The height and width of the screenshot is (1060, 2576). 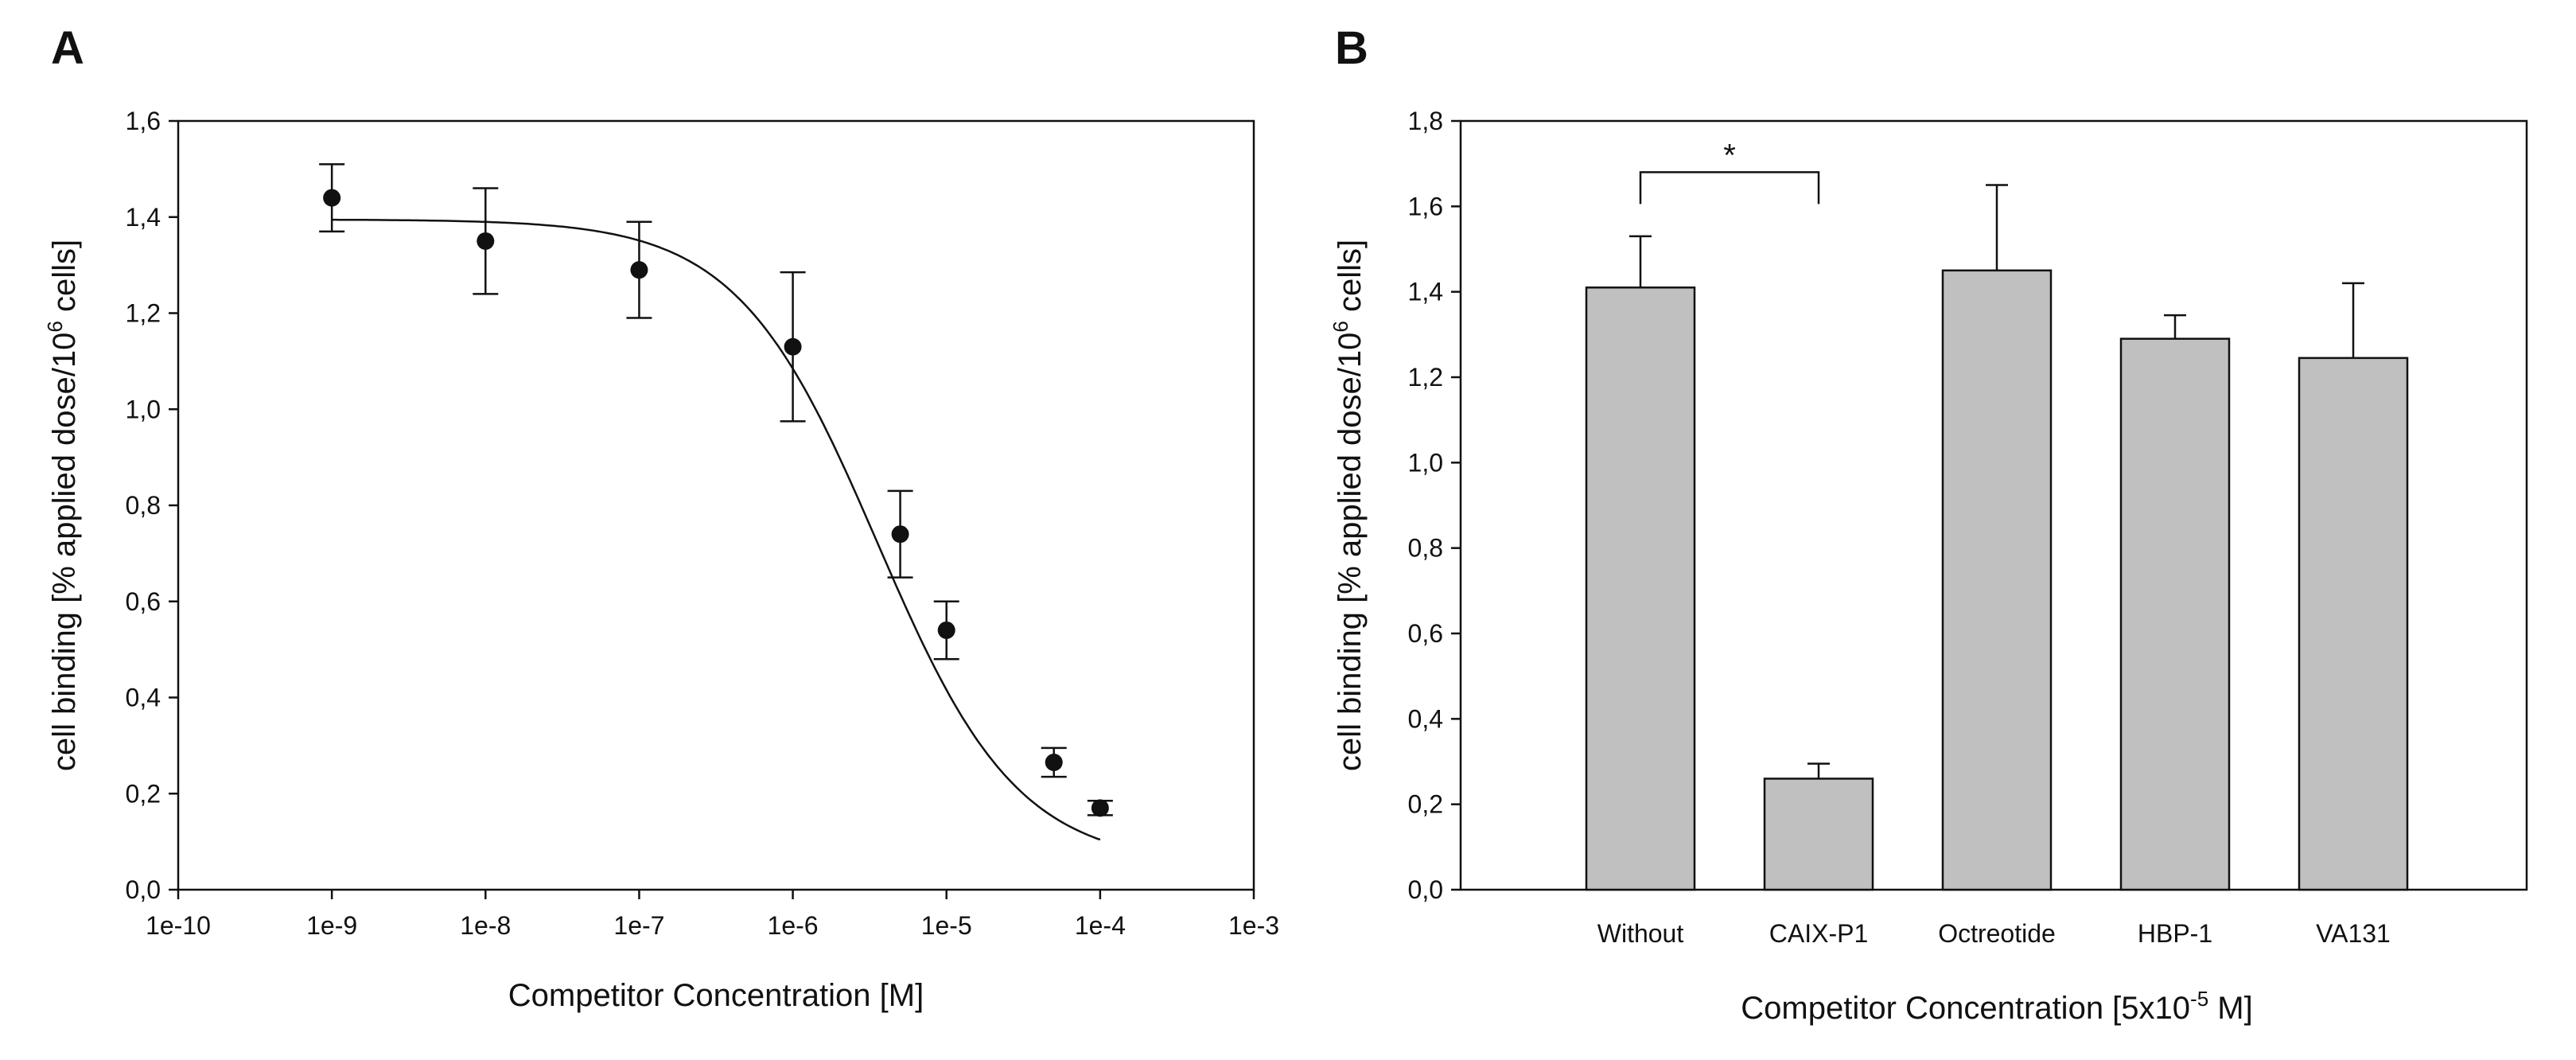 I want to click on x-category-label: HBP-1, so click(x=2175, y=933).